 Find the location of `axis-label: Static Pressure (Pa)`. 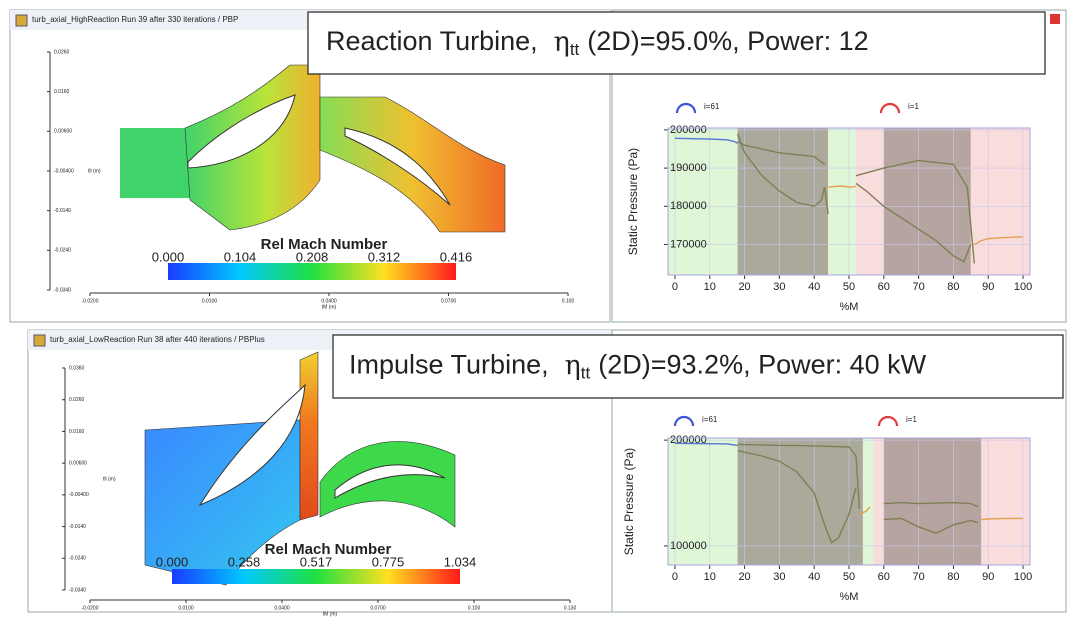

axis-label: Static Pressure (Pa) is located at coordinates (633, 201).